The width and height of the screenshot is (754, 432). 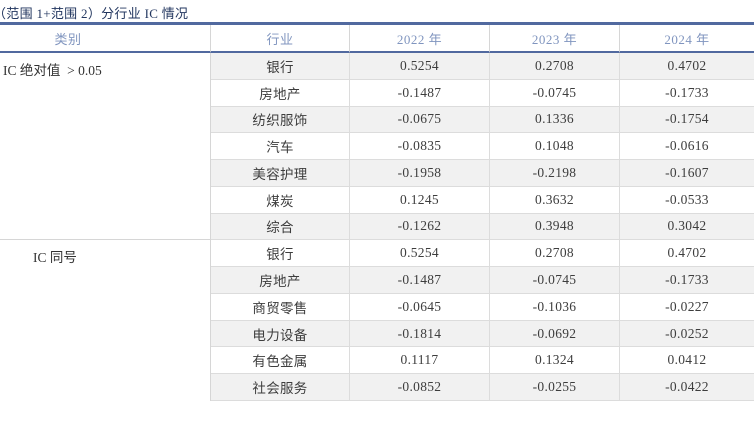 I want to click on value-cell: -0.0227, so click(x=687, y=307).